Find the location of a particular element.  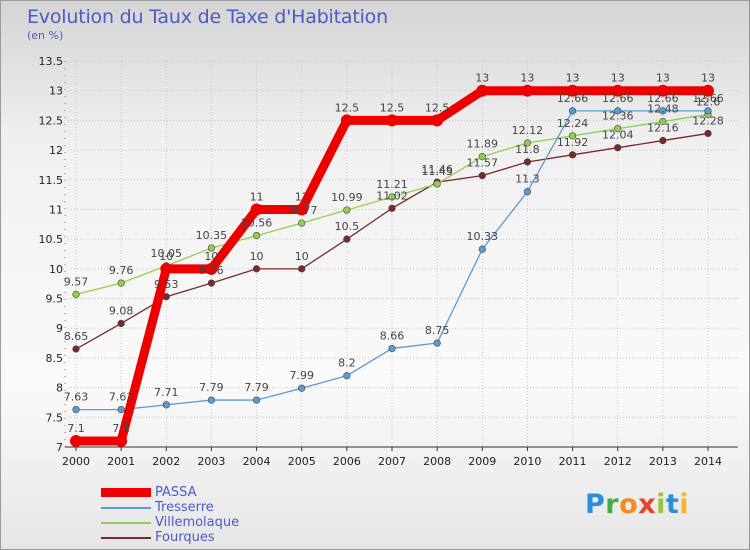

data-label-villemolaque: 10.77 is located at coordinates (302, 210).